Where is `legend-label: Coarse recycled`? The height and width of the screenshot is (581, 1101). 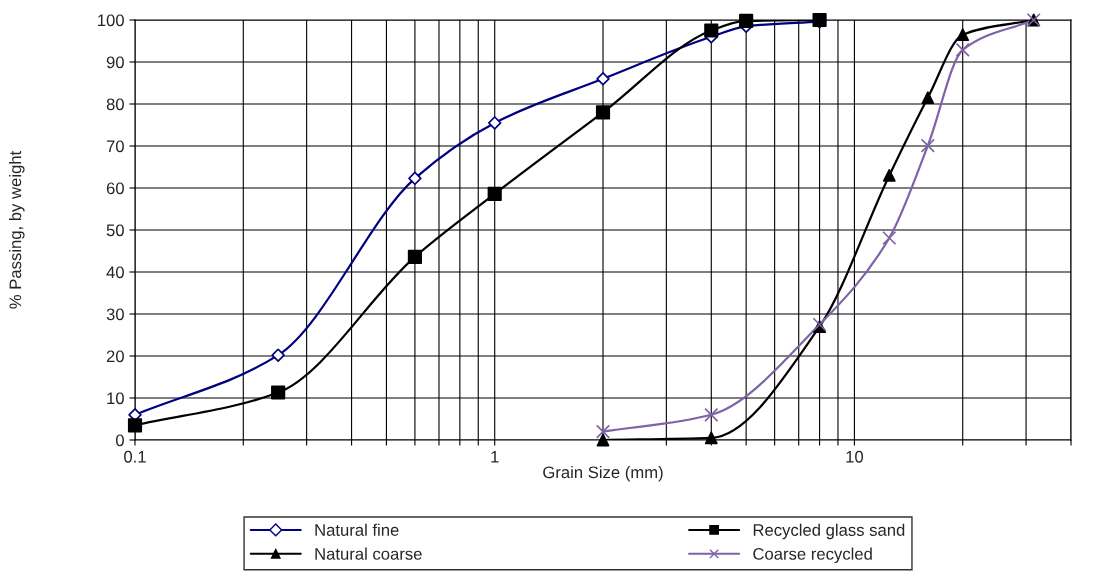
legend-label: Coarse recycled is located at coordinates (812, 555).